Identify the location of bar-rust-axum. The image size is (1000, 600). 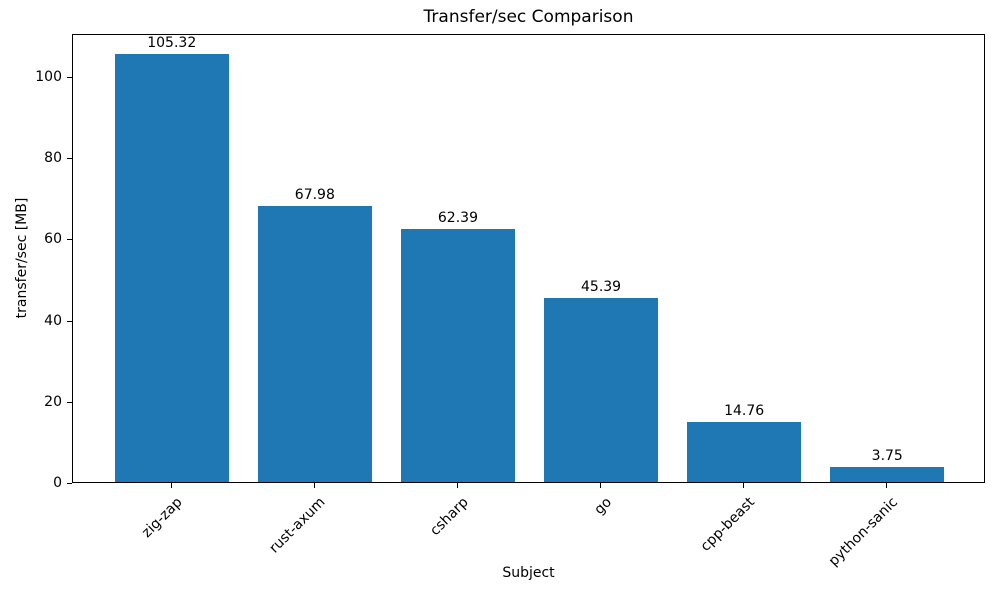
(315, 344).